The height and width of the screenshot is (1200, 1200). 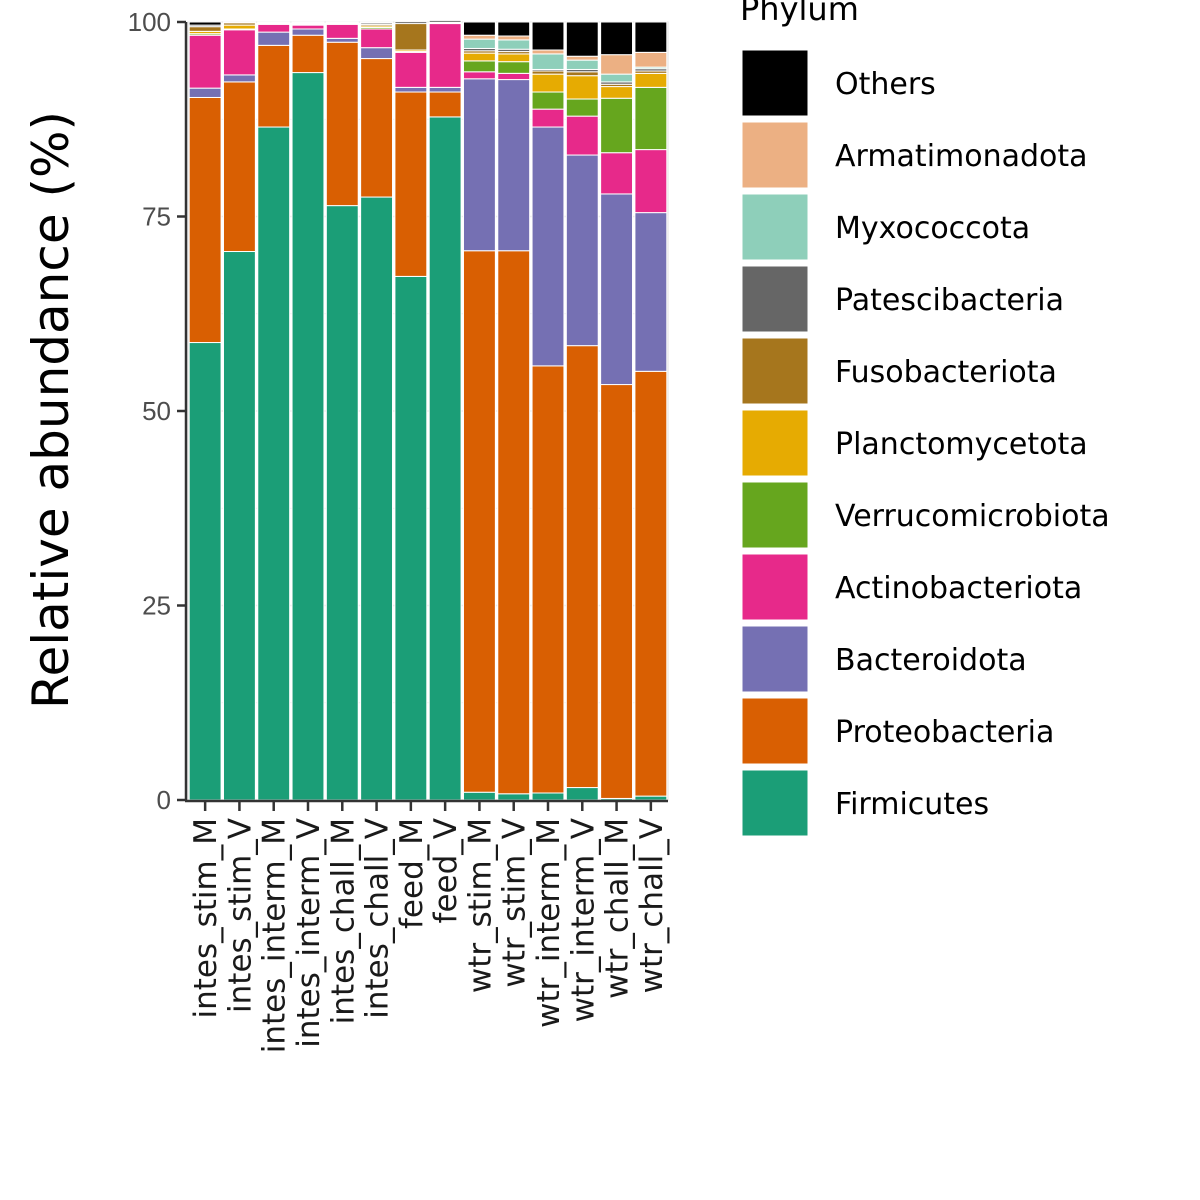 I want to click on y-tick-label: 25, so click(x=156, y=606).